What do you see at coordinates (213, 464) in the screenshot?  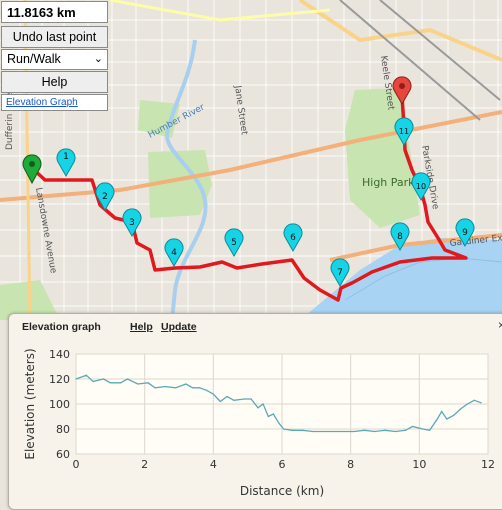 I see `x-tick-label: 4` at bounding box center [213, 464].